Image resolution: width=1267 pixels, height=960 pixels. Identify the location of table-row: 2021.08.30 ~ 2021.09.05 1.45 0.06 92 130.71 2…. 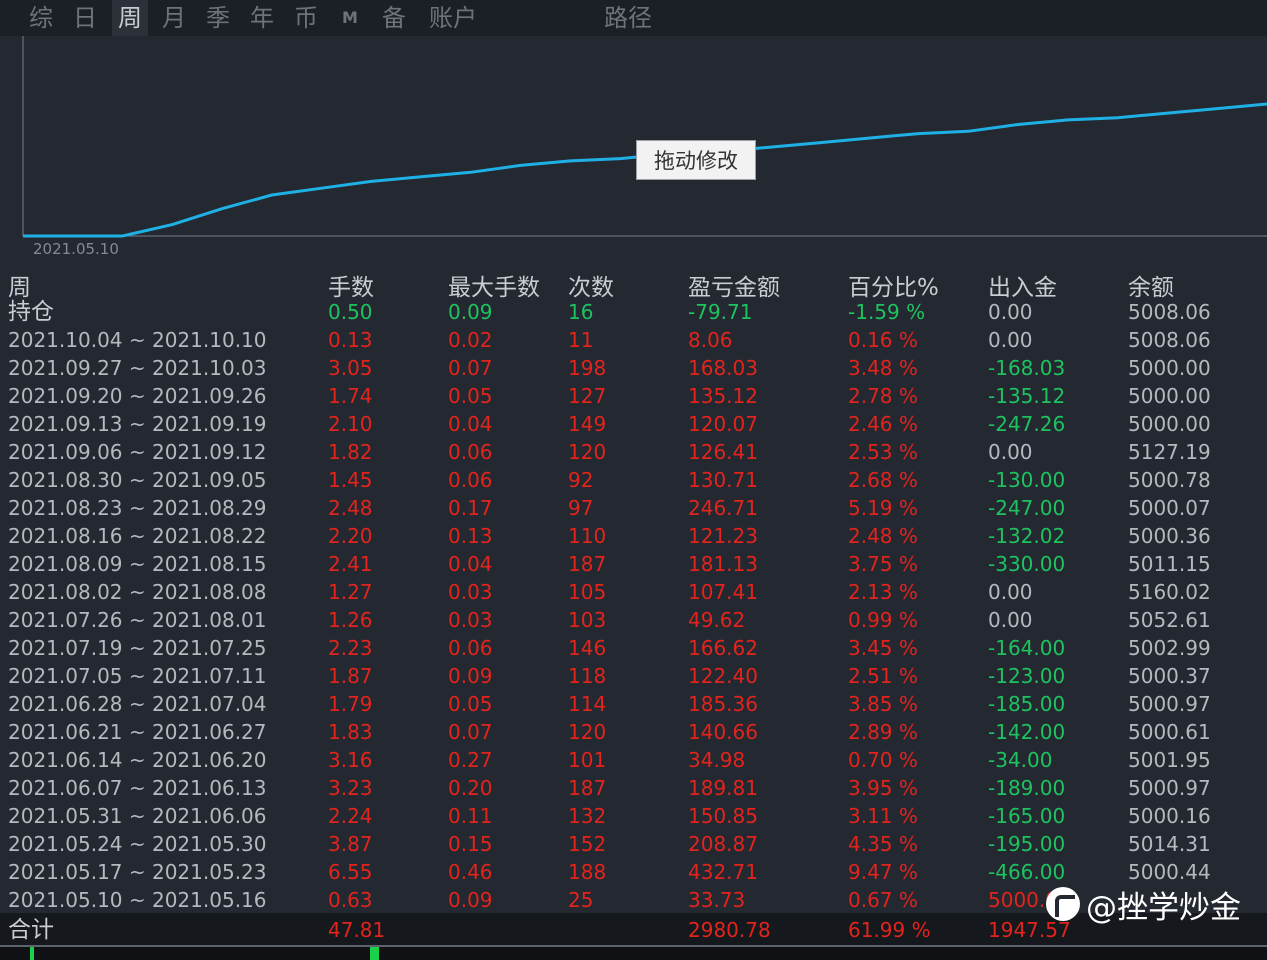
(633, 480).